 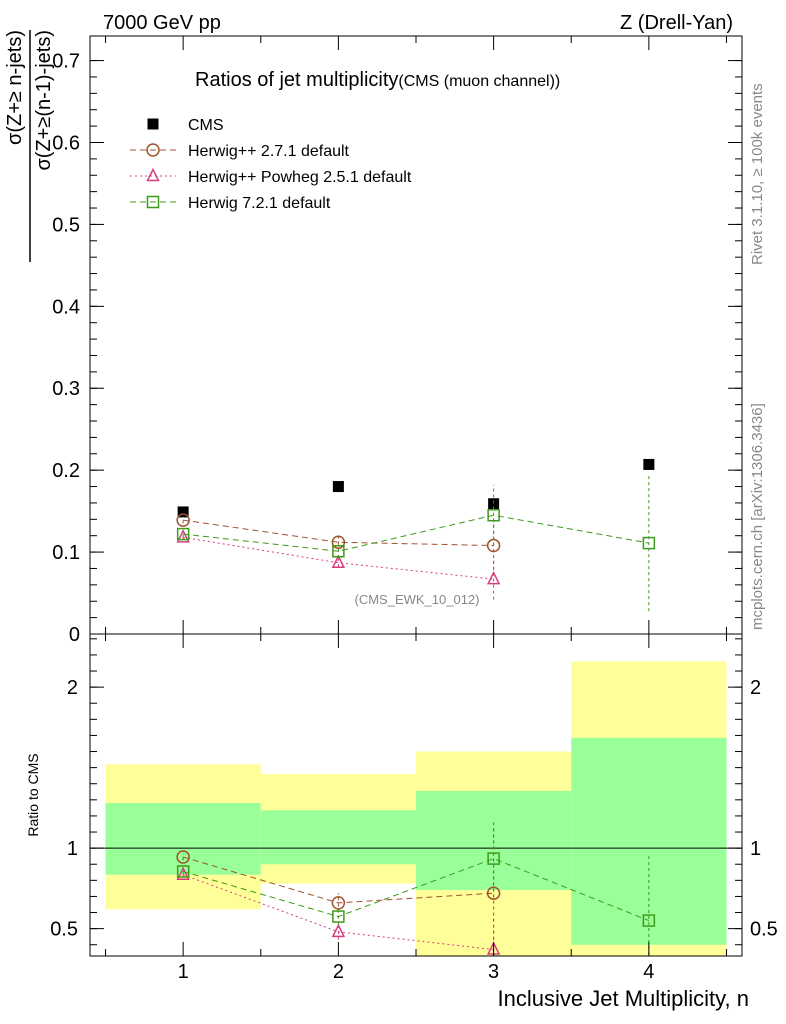 I want to click on main-title-text: Ratios of jet multiplicity, so click(x=296, y=80).